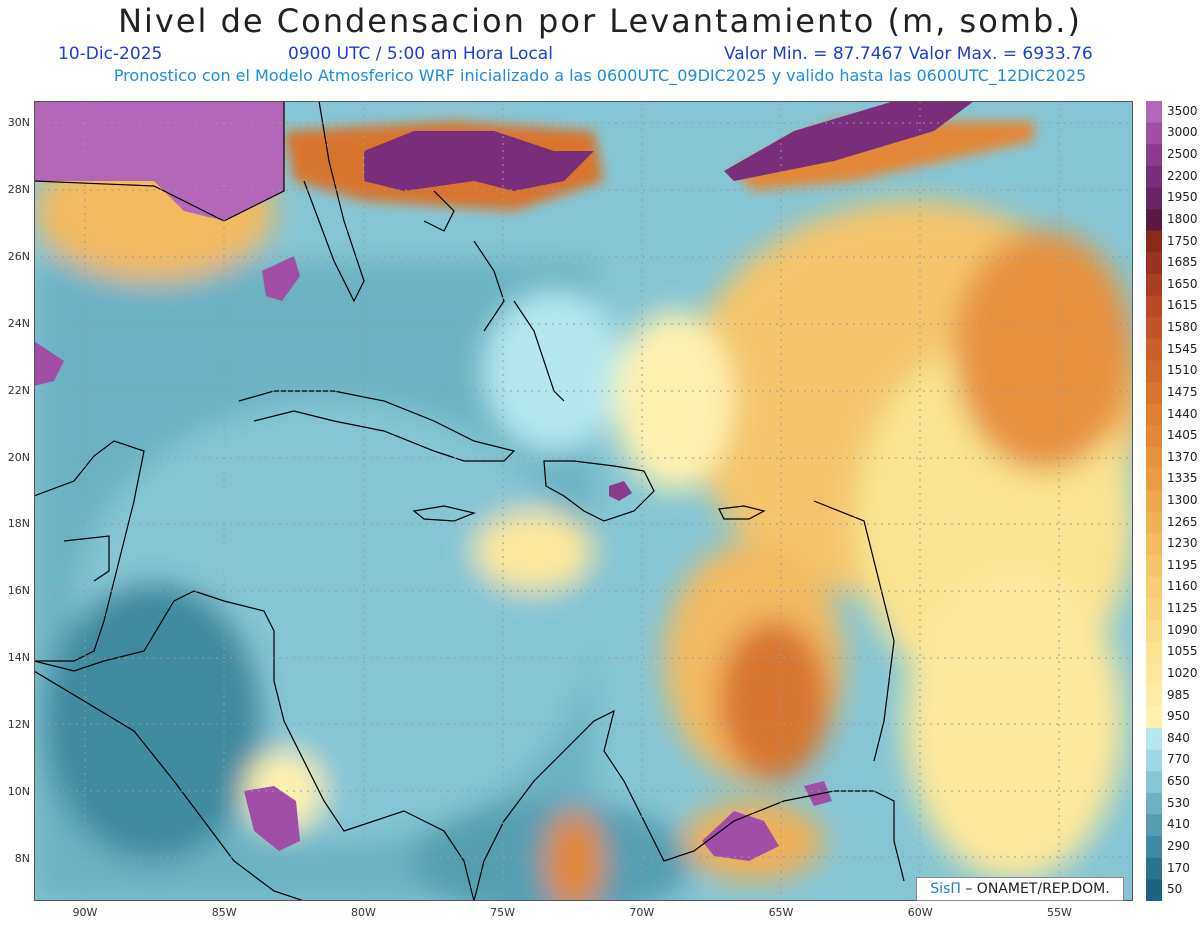 The image size is (1200, 927). I want to click on credit-box: SisΠ – ONAMET/REP.DOM., so click(1020, 889).